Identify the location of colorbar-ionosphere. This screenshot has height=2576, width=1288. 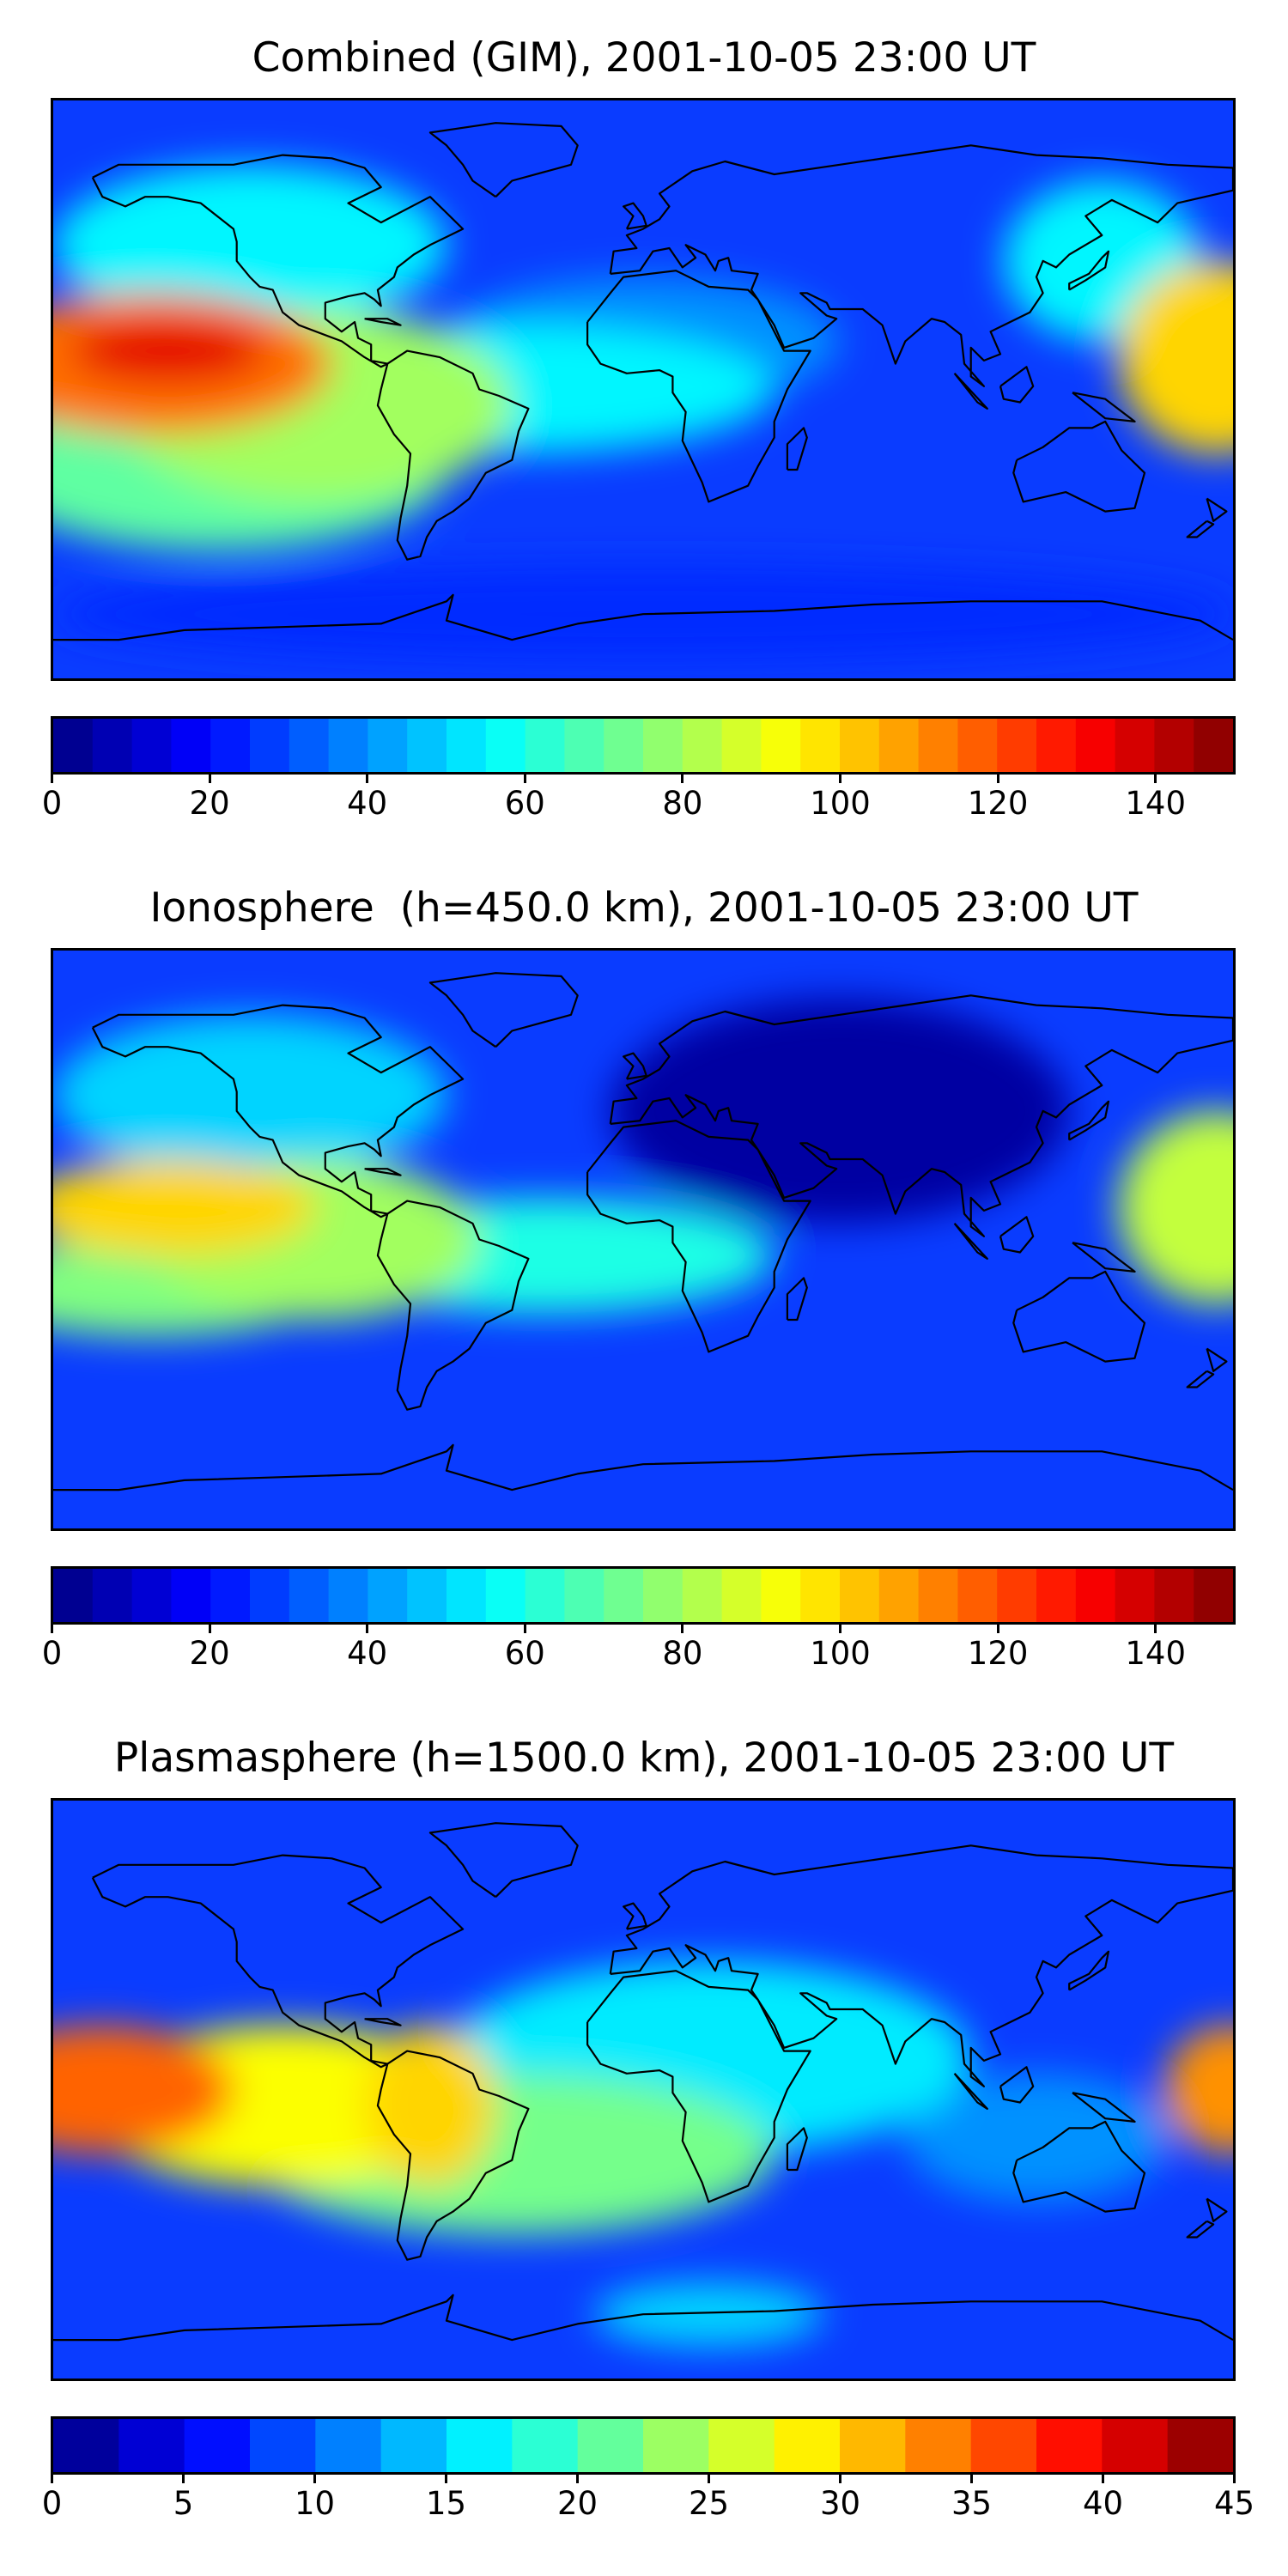
(643, 1595).